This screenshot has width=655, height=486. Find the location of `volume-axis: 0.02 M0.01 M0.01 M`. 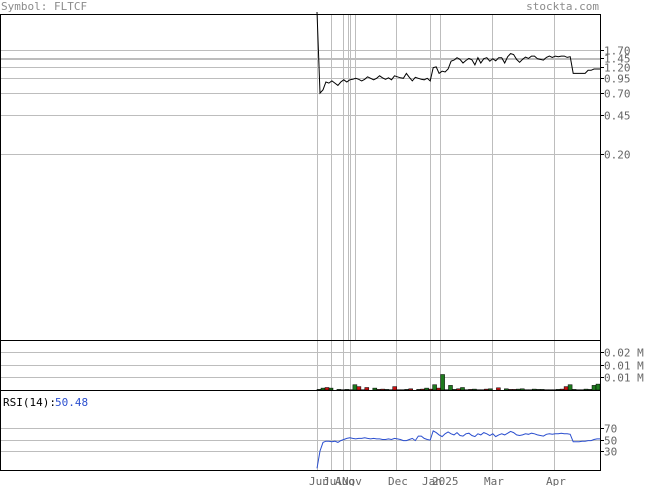

volume-axis: 0.02 M0.01 M0.01 M is located at coordinates (622, 366).